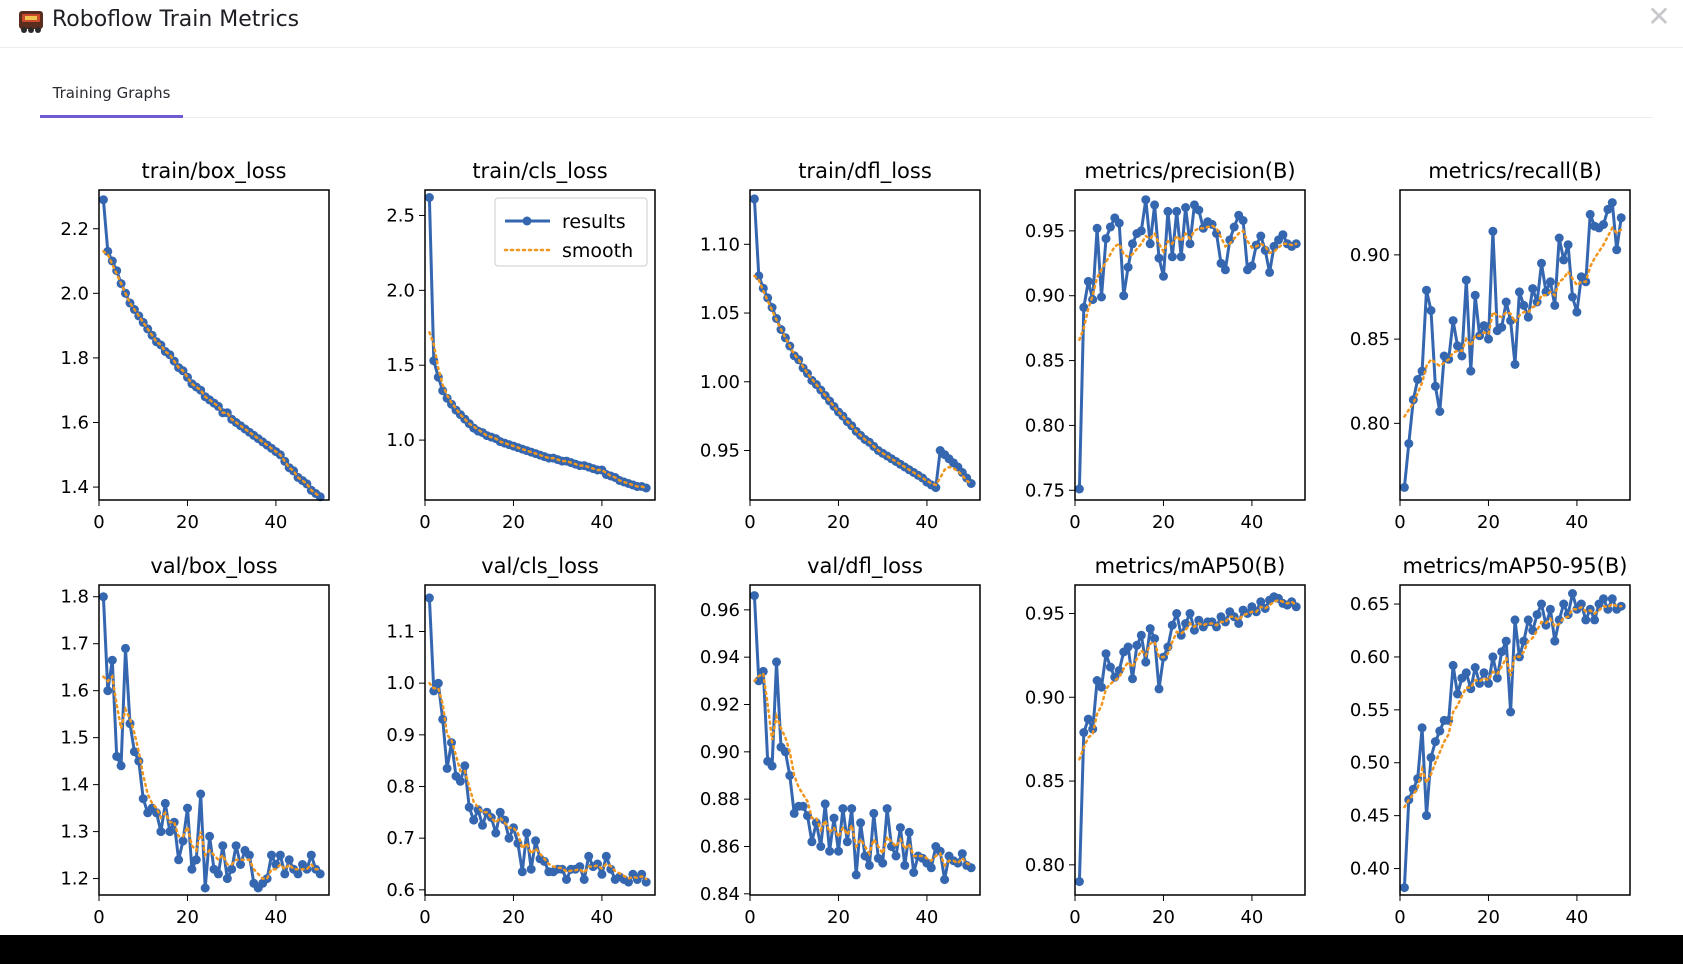 The height and width of the screenshot is (964, 1683). What do you see at coordinates (74, 832) in the screenshot?
I see `y-tick-label: 1.3` at bounding box center [74, 832].